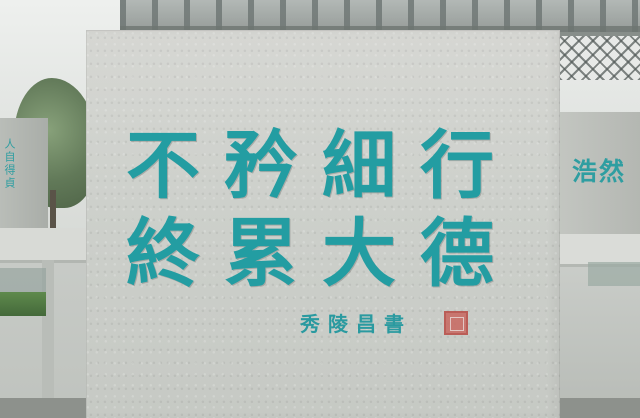 The height and width of the screenshot is (418, 640). I want to click on left-panel-inscription: 人自得貞, so click(9, 164).